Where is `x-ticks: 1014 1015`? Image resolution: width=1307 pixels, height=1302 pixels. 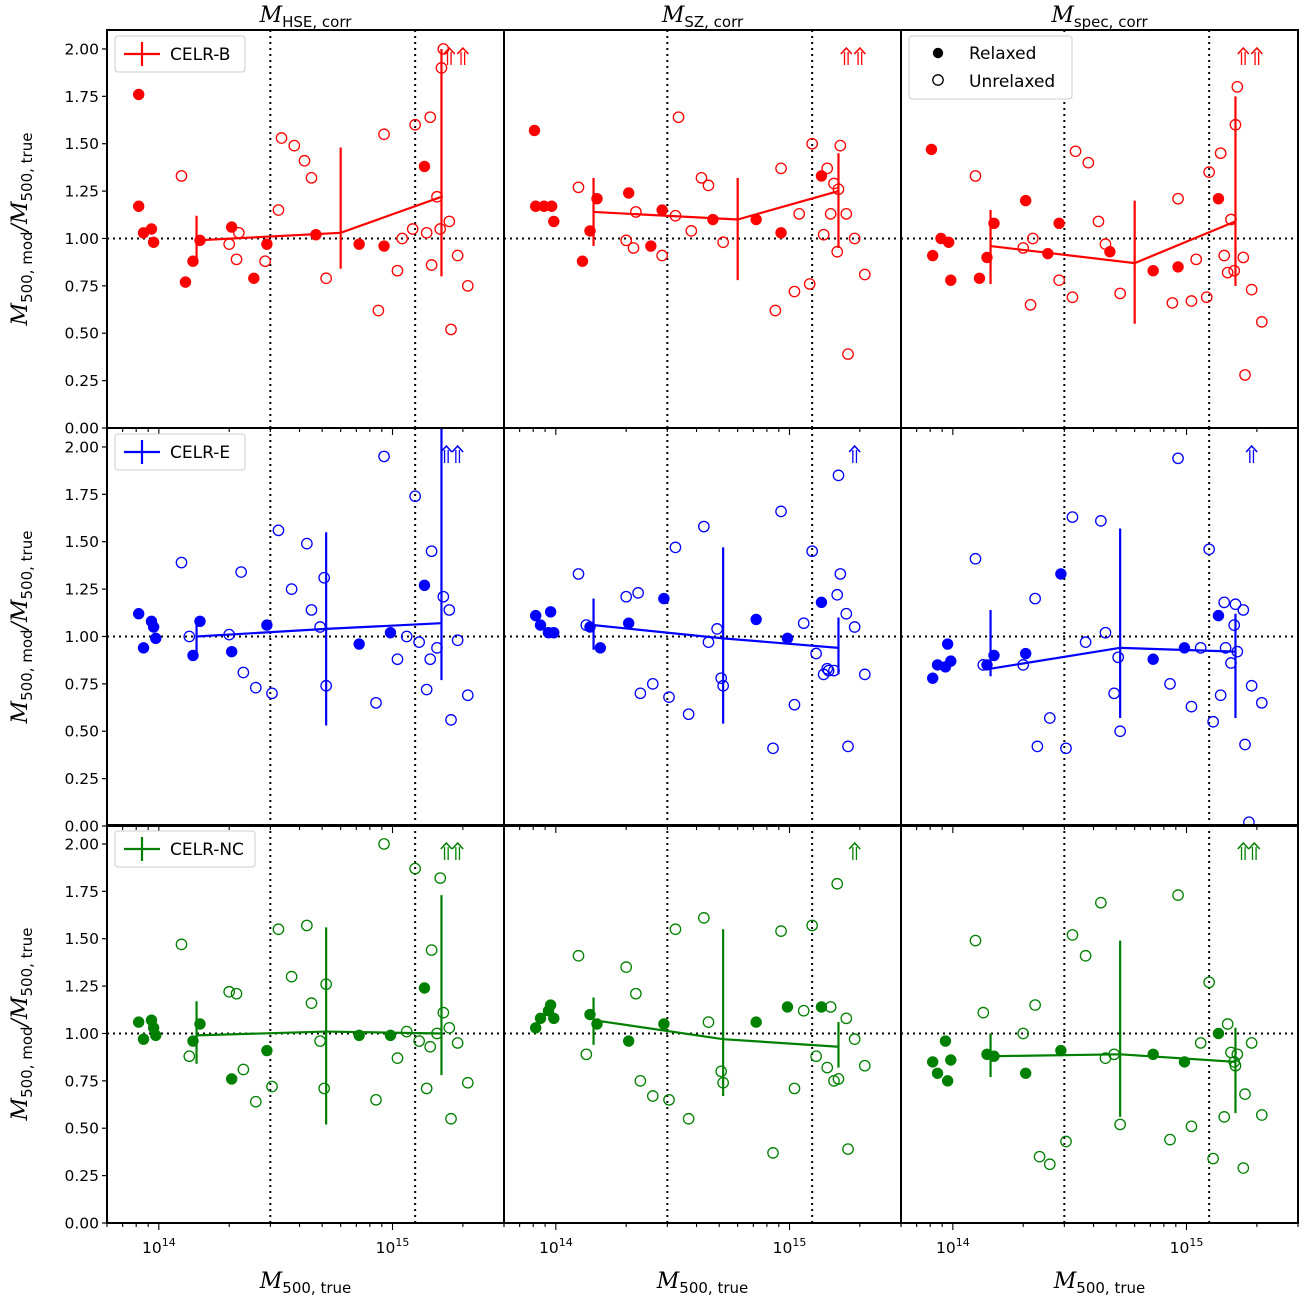
x-ticks: 1014 1015 is located at coordinates (1099, 1240).